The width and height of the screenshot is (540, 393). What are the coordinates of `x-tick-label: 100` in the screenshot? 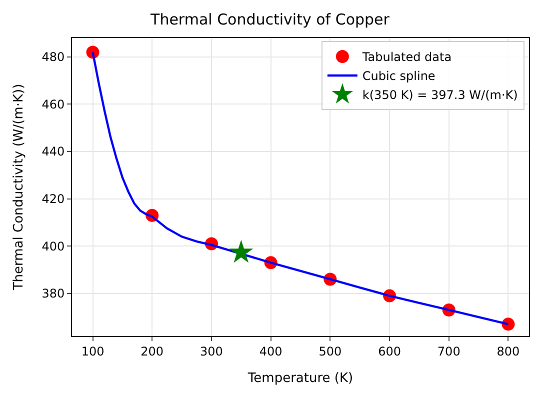 It's located at (92, 351).